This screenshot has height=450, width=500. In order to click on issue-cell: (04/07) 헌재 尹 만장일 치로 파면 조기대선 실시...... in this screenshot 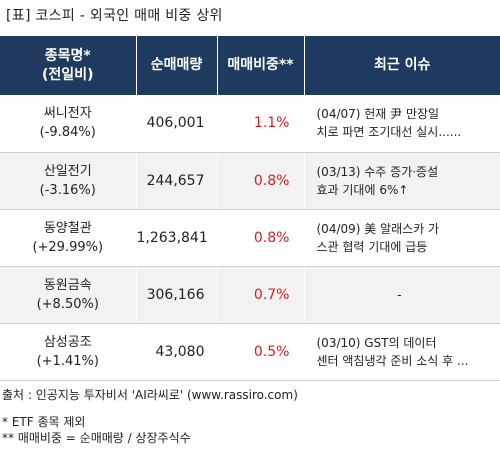, I will do `click(401, 124)`.